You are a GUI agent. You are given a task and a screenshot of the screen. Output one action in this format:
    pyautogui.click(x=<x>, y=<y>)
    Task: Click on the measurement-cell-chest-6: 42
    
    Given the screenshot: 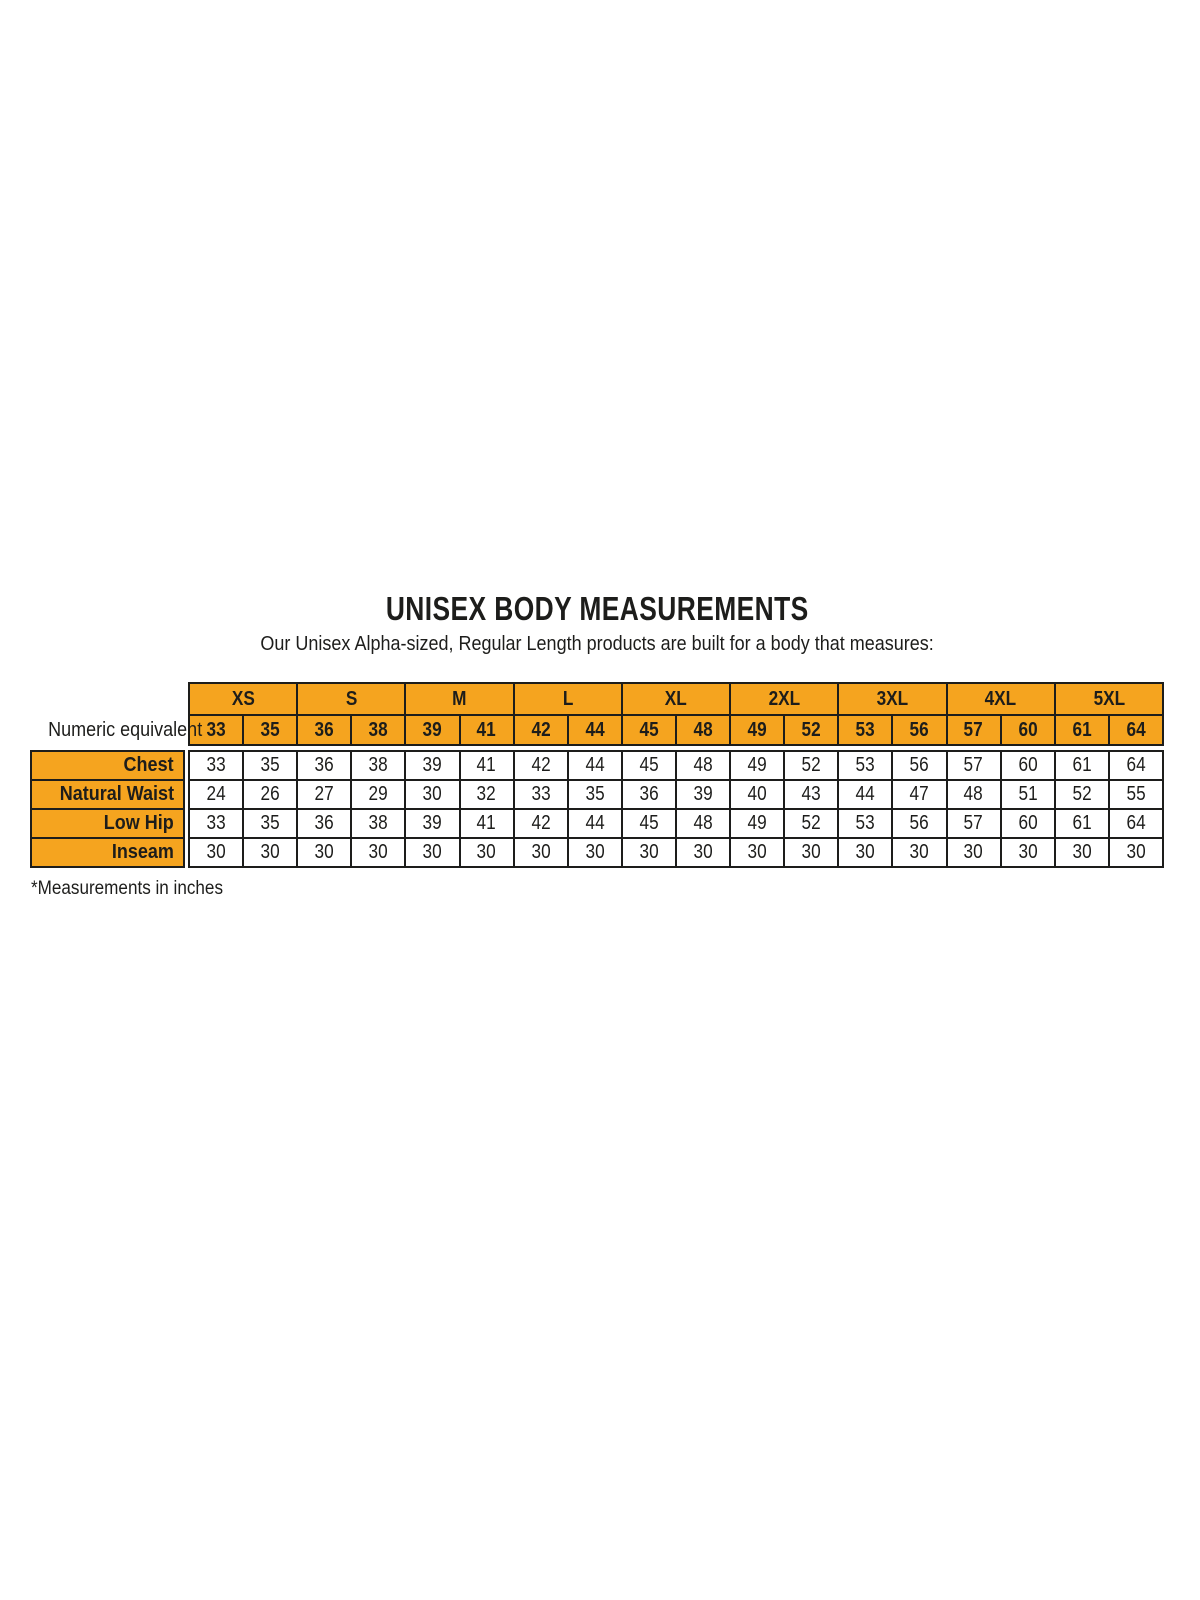 What is the action you would take?
    pyautogui.click(x=540, y=765)
    